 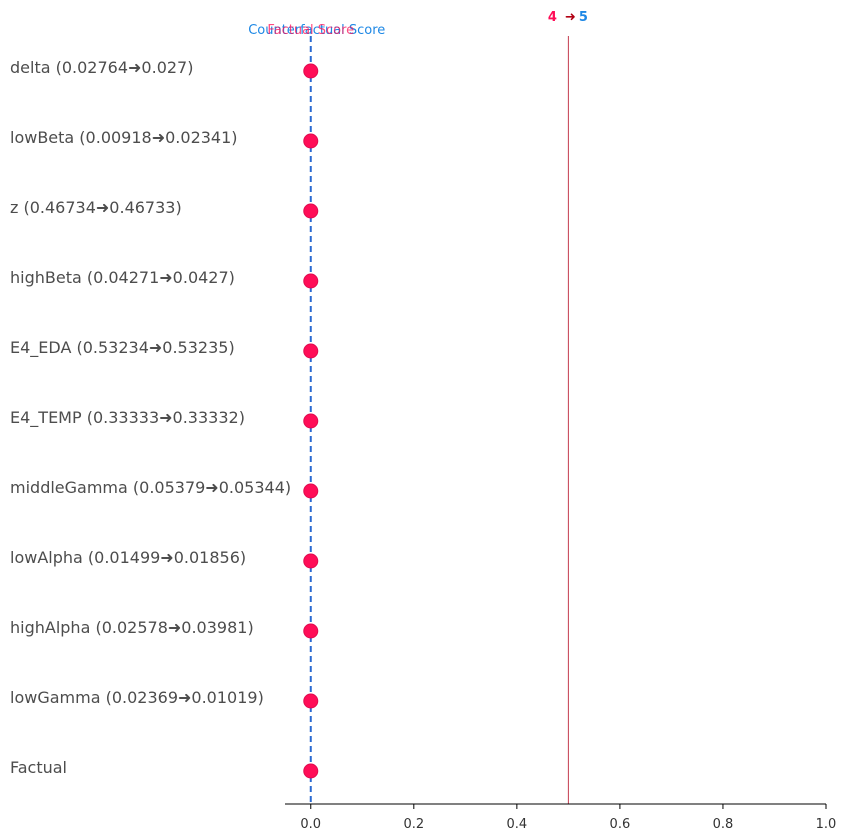 I want to click on row-label: z (0.46734➜0.46733), so click(x=96, y=207).